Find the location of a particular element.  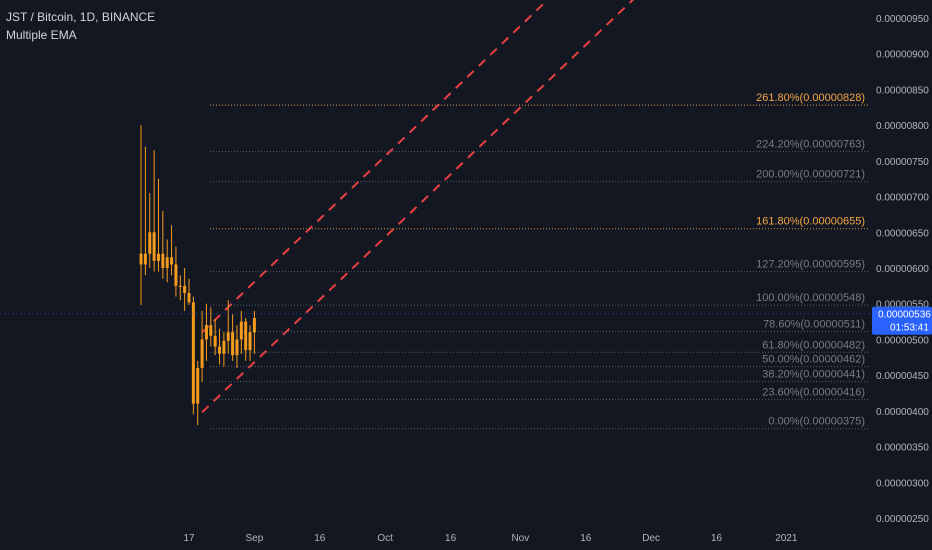

price-tick-label: 0.00000500 is located at coordinates (902, 340).